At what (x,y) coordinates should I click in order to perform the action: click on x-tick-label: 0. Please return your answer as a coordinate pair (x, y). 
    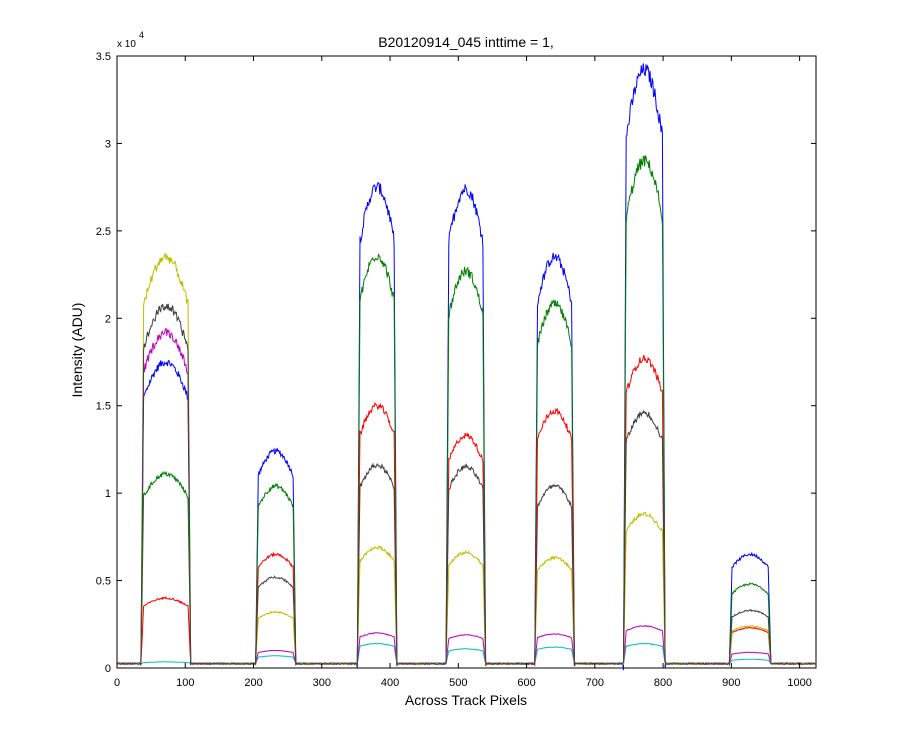
    Looking at the image, I should click on (117, 683).